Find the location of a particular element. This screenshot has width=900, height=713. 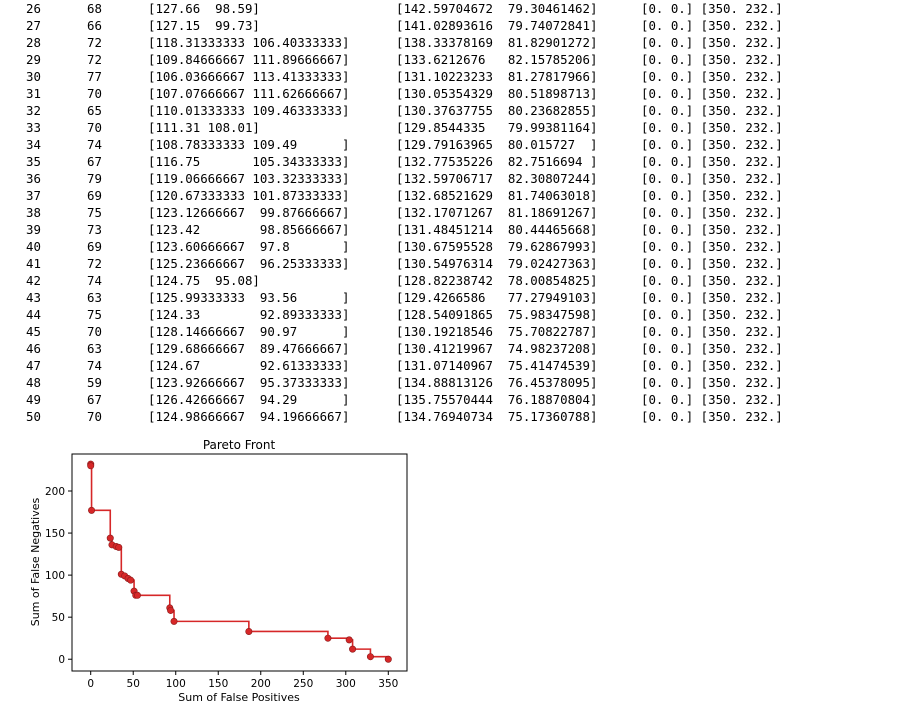

log-cell-a: [106.03666667 113.41333333] is located at coordinates (249, 76).